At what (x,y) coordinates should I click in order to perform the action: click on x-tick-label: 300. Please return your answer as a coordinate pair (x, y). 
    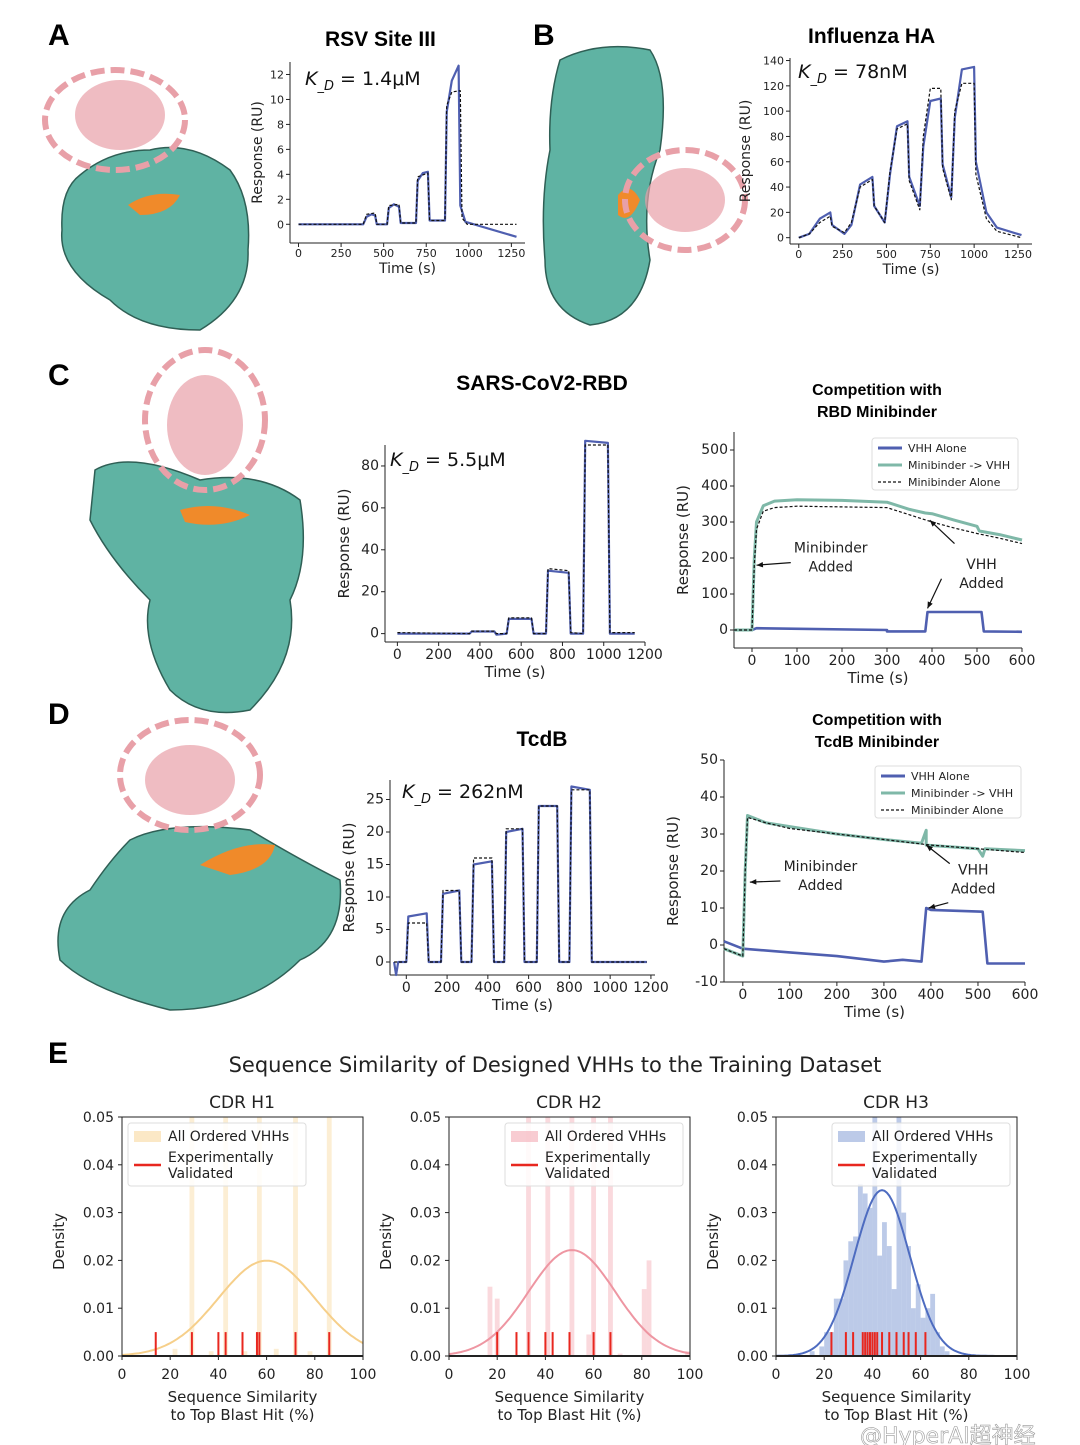
    Looking at the image, I should click on (887, 661).